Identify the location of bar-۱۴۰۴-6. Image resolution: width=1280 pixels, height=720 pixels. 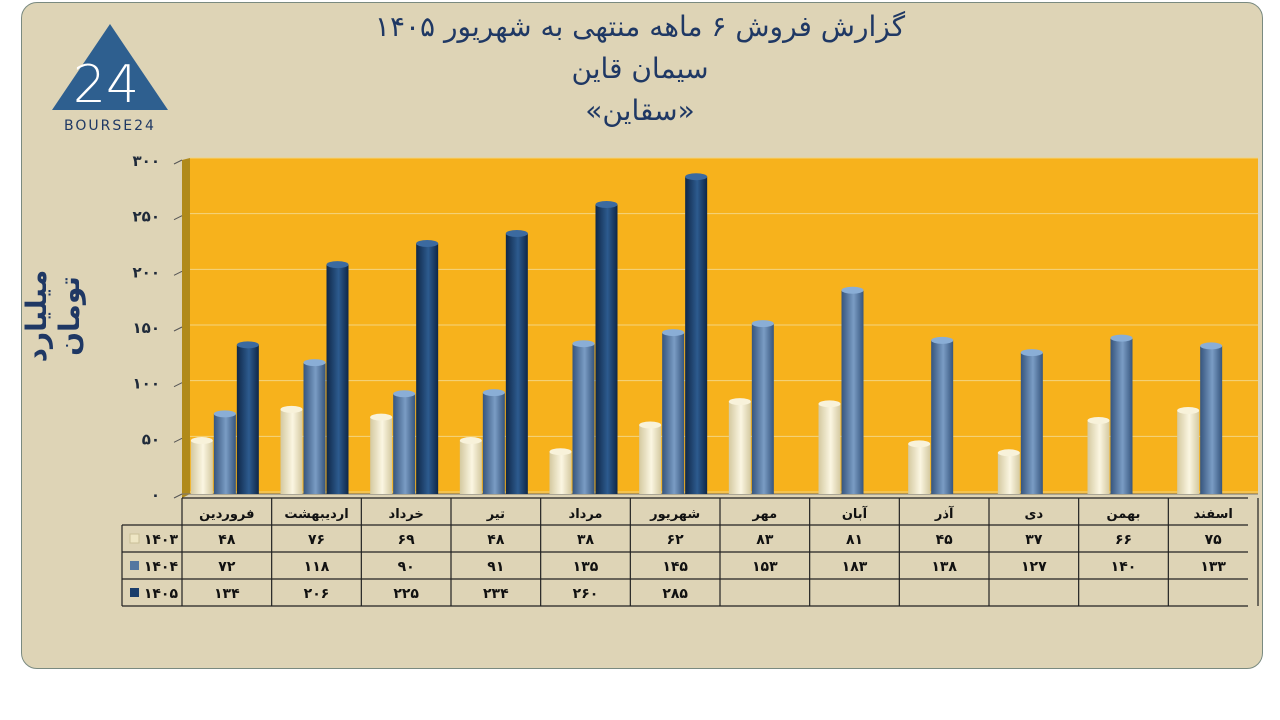
(762, 408).